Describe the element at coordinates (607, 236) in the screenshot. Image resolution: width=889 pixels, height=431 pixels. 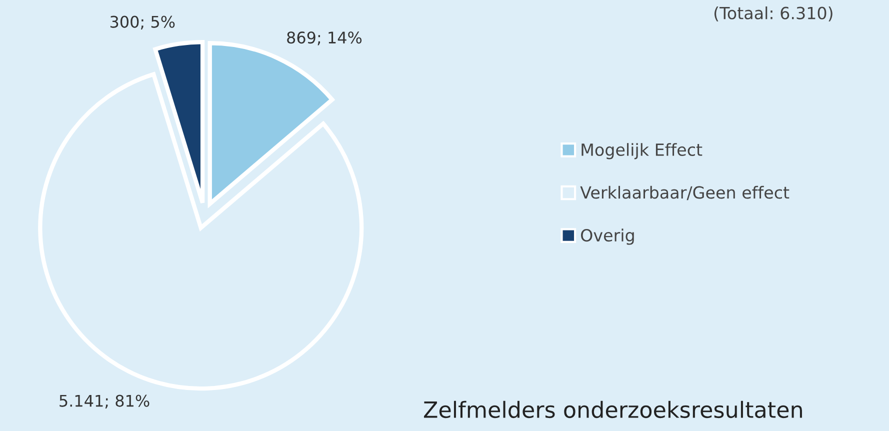
I see `legend-label: Overig` at that location.